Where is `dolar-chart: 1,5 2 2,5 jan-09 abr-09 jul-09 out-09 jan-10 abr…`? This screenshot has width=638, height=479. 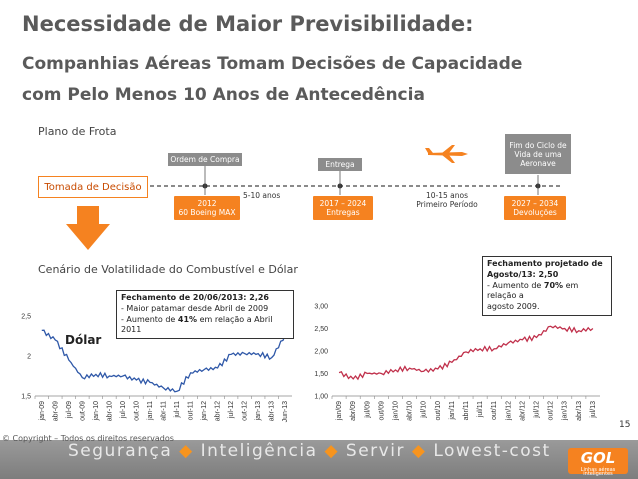 dolar-chart: 1,5 2 2,5 jan-09 abr-09 jul-09 out-09 jan-10 abr… is located at coordinates (156, 368).